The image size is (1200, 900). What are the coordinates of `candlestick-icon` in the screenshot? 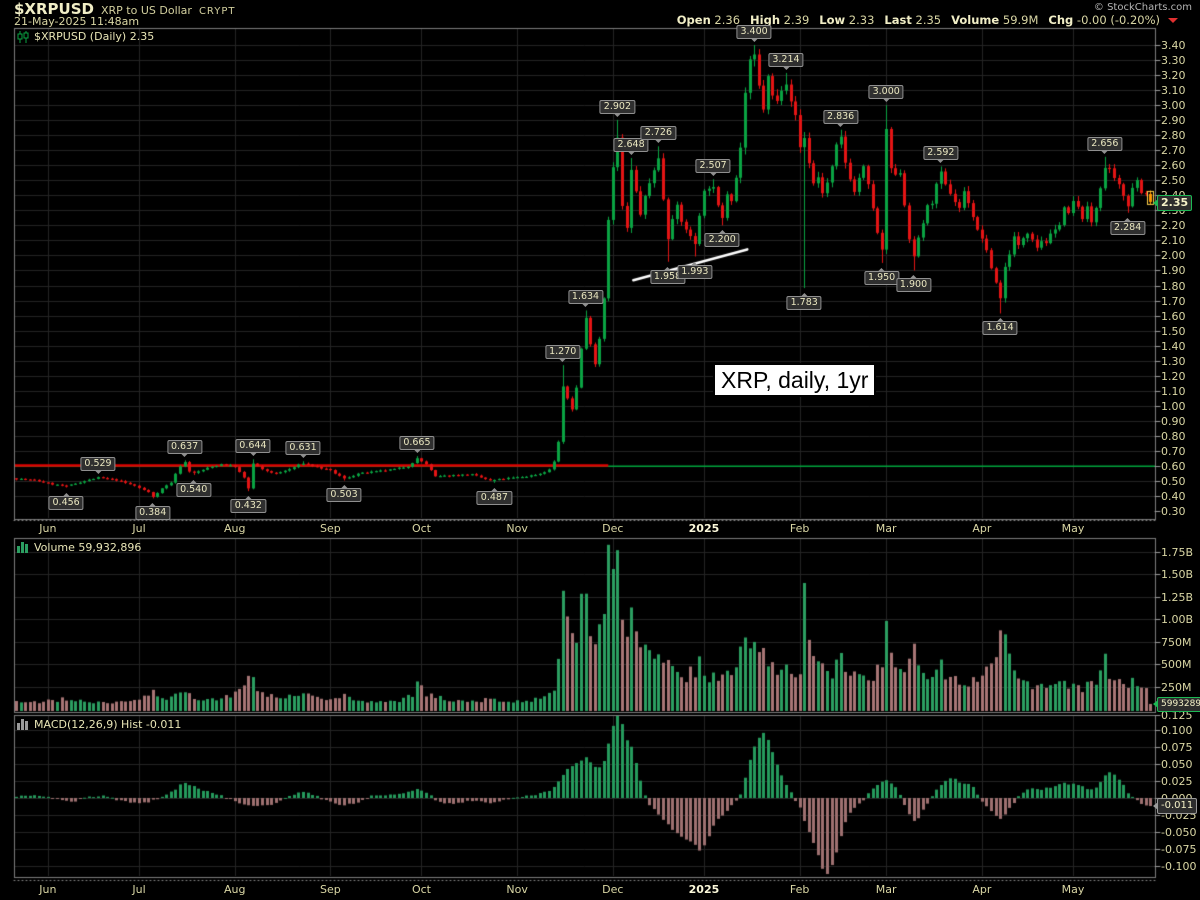 It's located at (23, 36).